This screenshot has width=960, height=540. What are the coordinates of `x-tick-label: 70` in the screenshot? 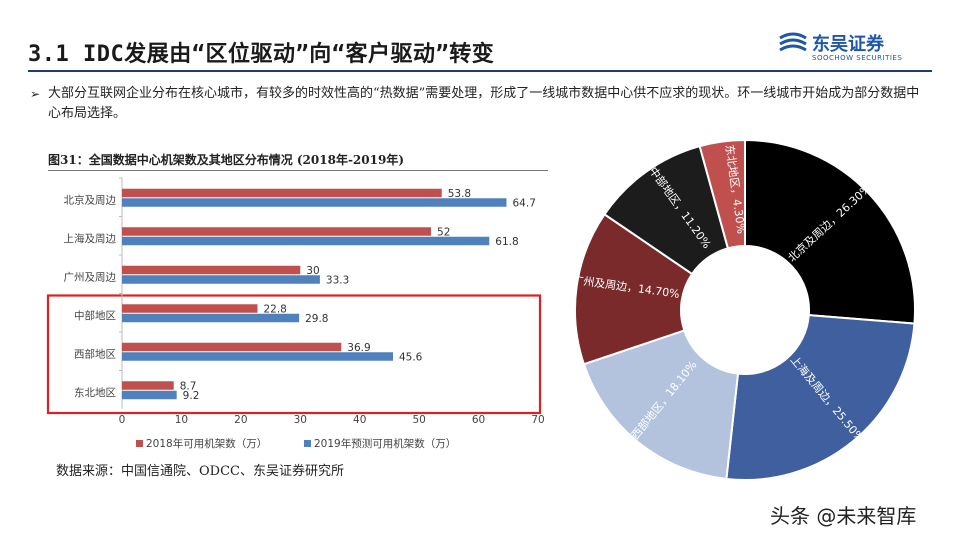 It's located at (537, 420).